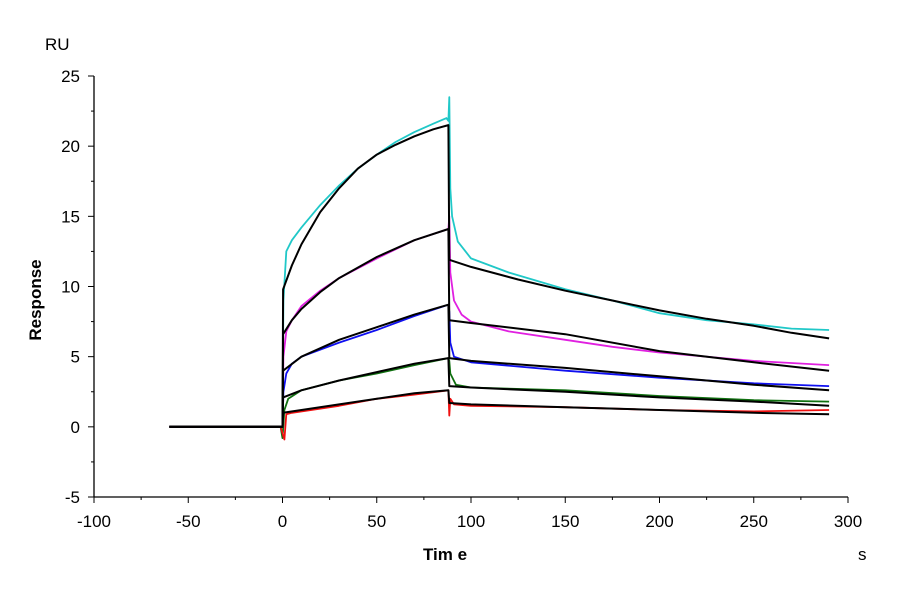 The image size is (900, 600). Describe the element at coordinates (72, 497) in the screenshot. I see `y-tick-label: -5` at that location.